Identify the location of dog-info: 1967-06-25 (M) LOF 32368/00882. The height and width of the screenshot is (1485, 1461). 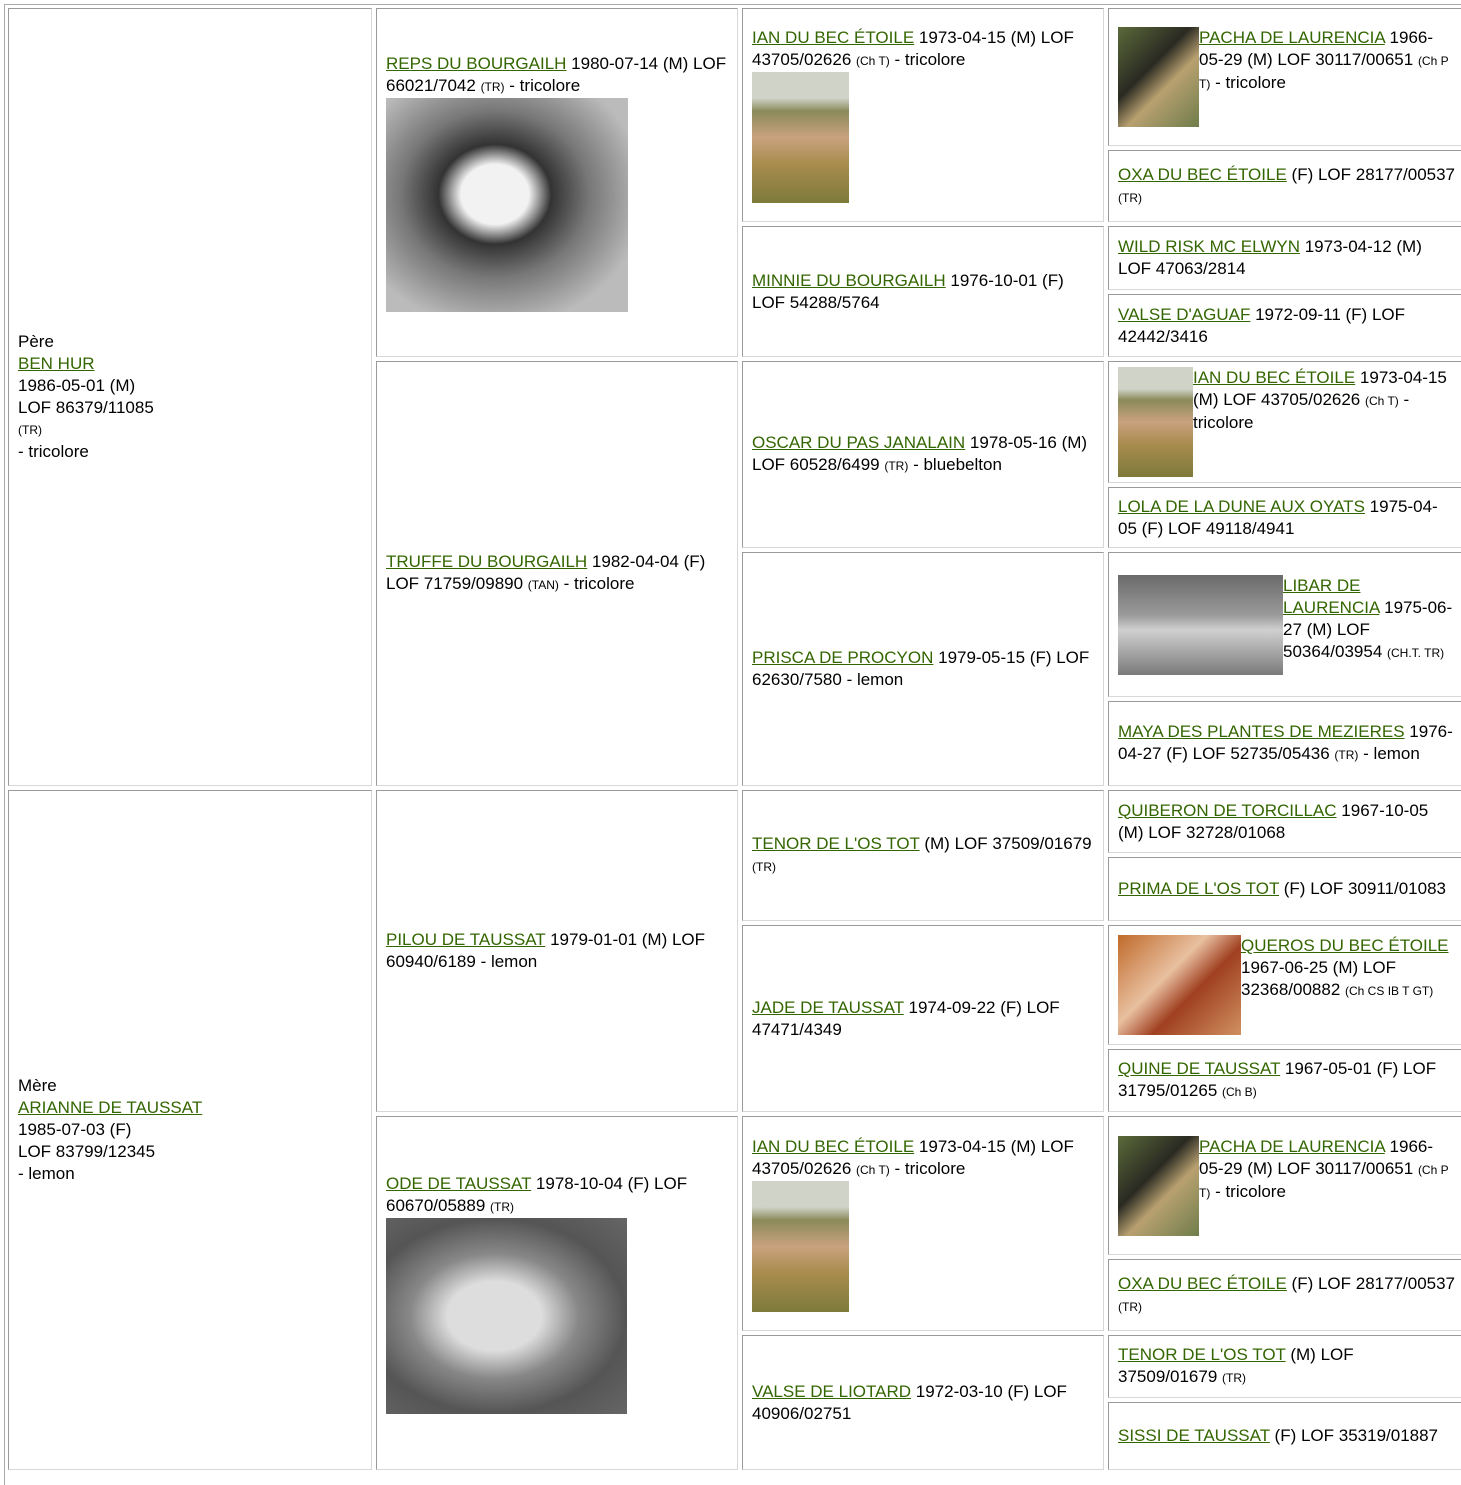
(1318, 978).